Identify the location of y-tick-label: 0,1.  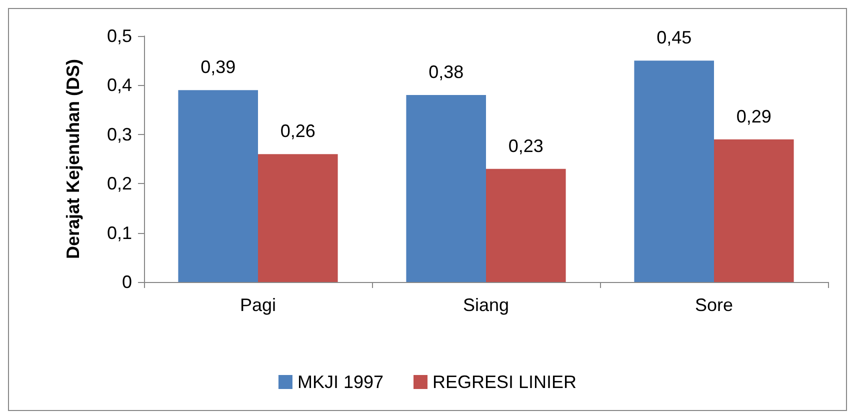
(119, 232).